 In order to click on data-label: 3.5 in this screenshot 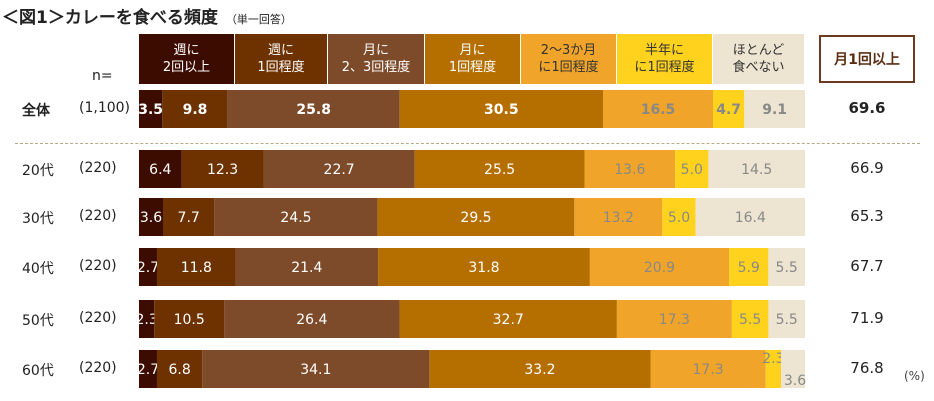, I will do `click(150, 110)`.